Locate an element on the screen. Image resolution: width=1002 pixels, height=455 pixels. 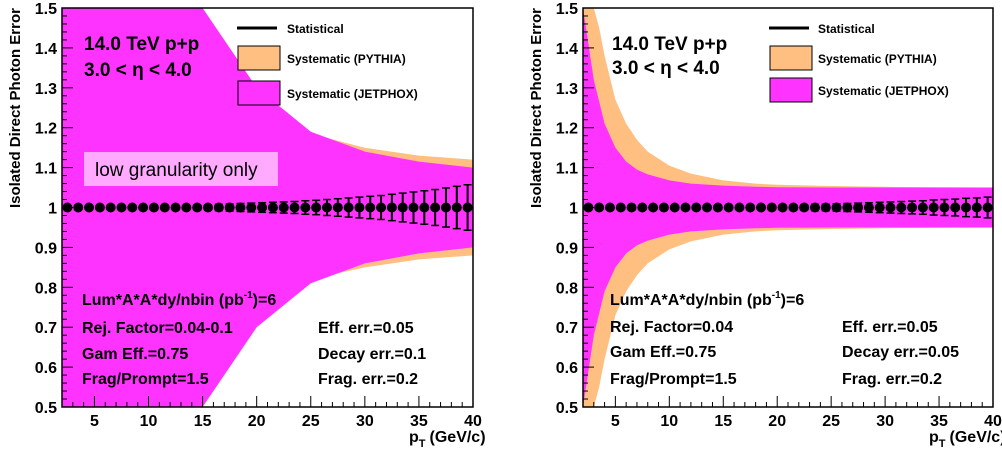
x-tick-label: 30 is located at coordinates (885, 421).